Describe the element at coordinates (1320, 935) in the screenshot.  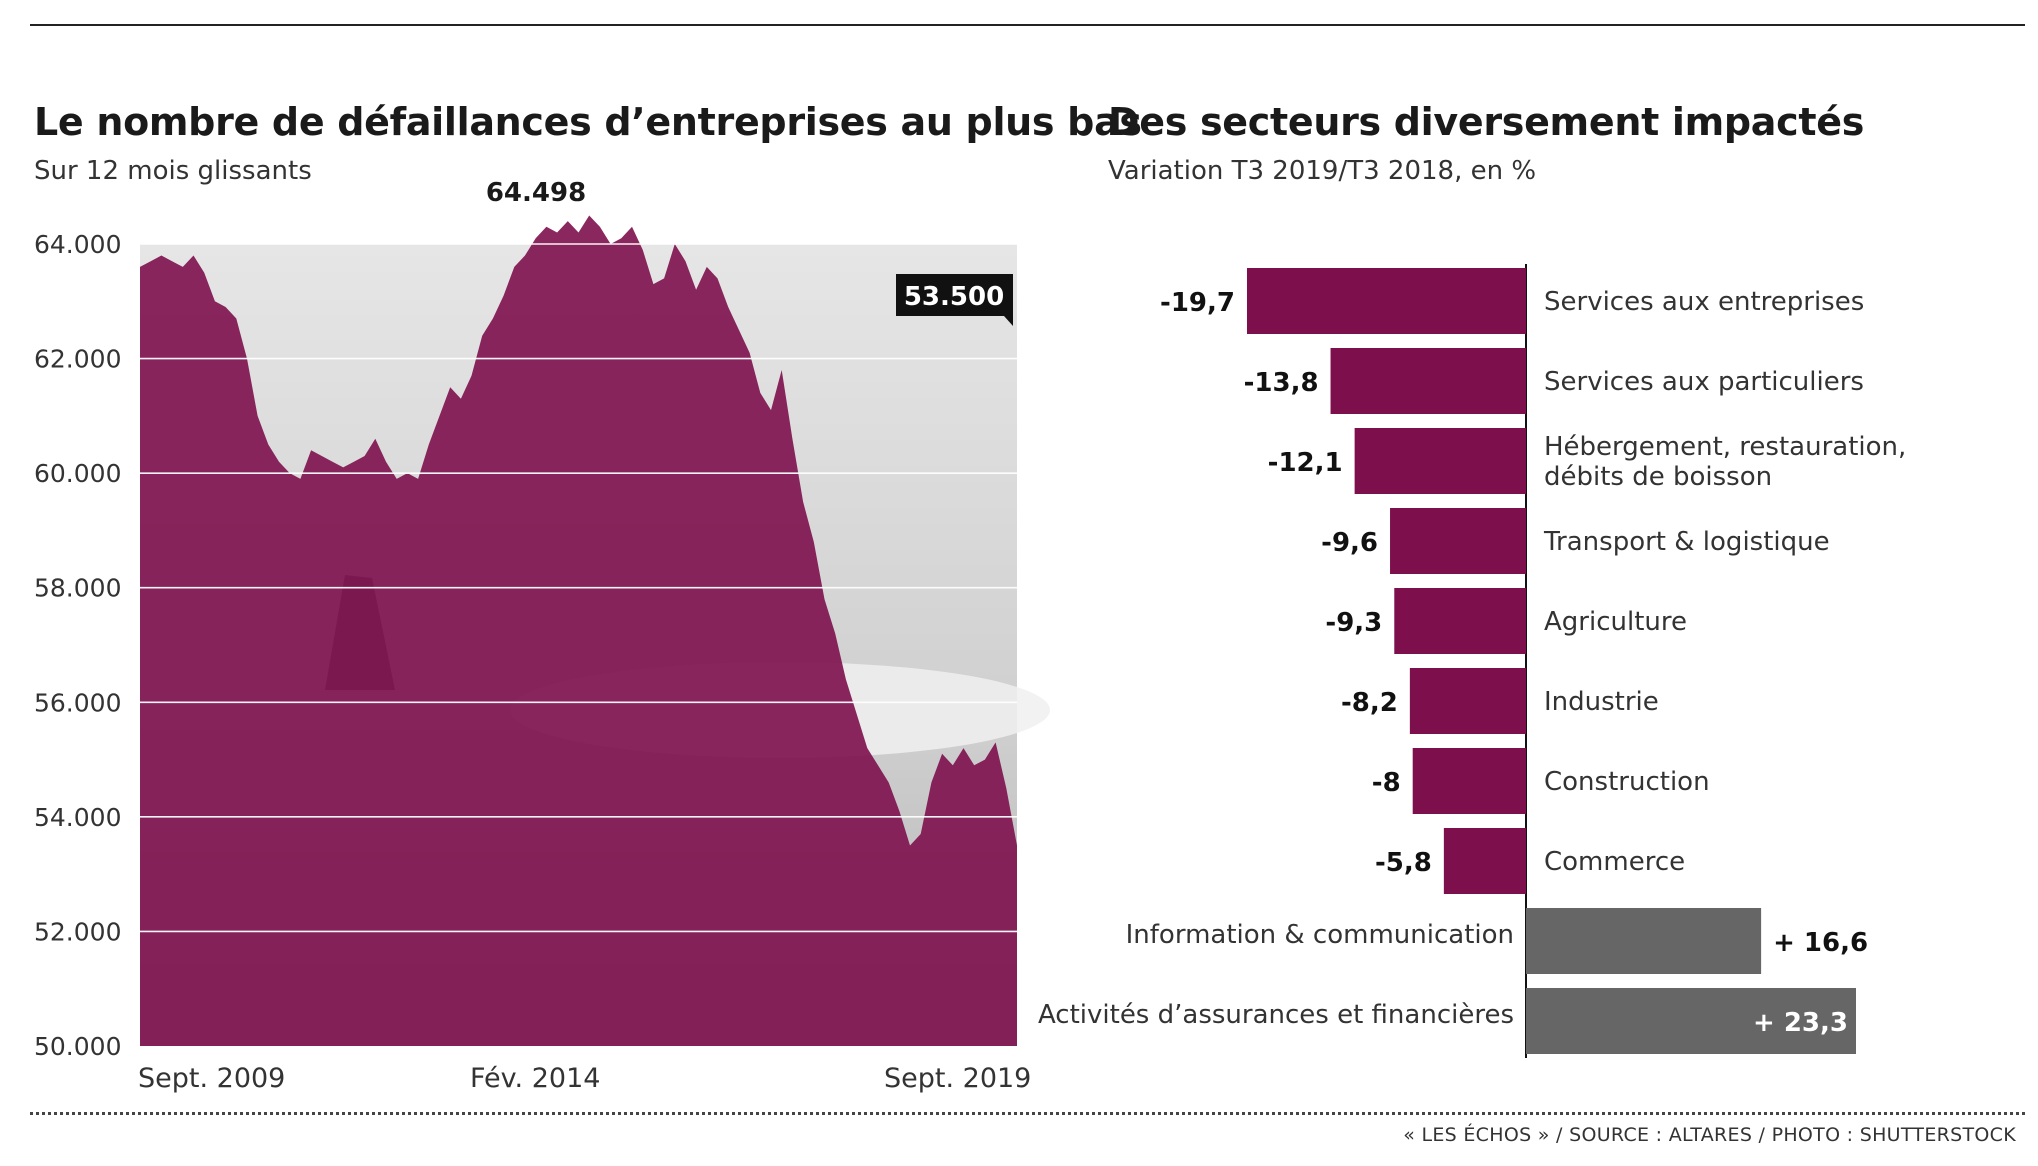
I see `category-label: Information & communication` at that location.